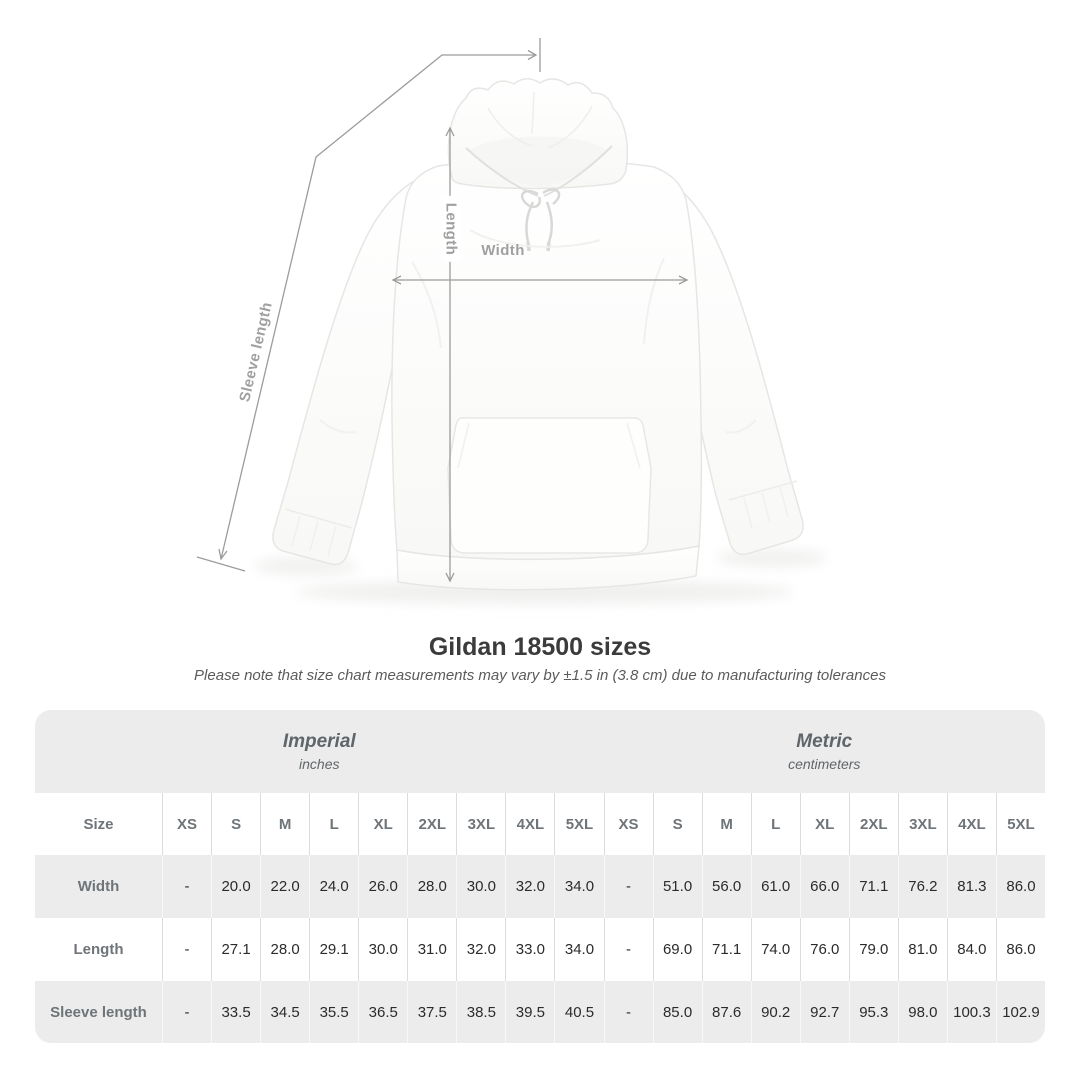  Describe the element at coordinates (540, 120) in the screenshot. I see `hood-folds` at that location.